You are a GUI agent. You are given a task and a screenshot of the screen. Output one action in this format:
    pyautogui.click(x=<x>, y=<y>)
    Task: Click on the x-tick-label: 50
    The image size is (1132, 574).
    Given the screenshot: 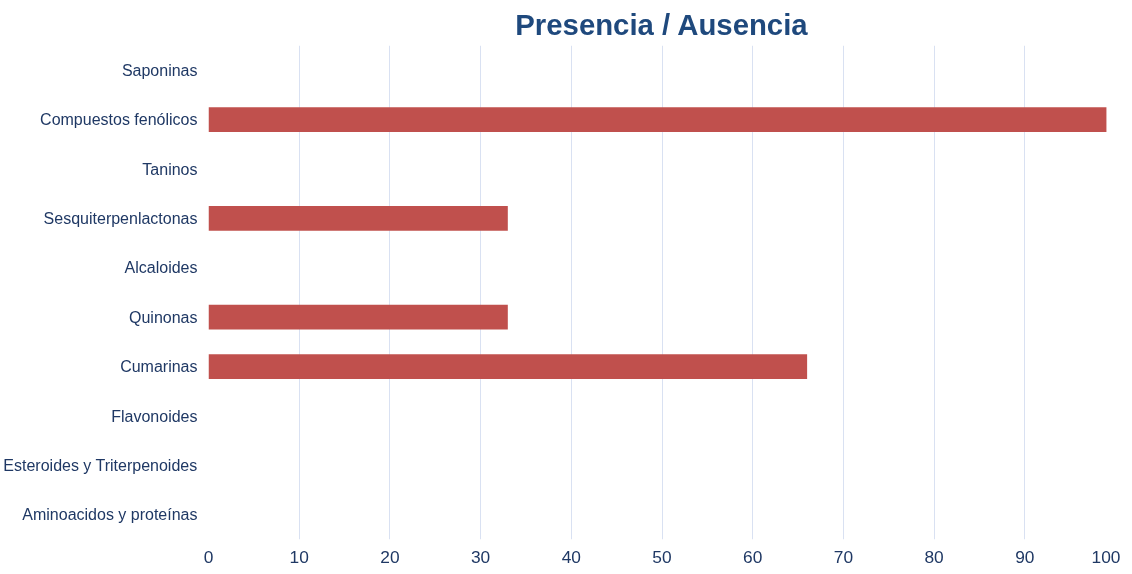 What is the action you would take?
    pyautogui.click(x=662, y=556)
    